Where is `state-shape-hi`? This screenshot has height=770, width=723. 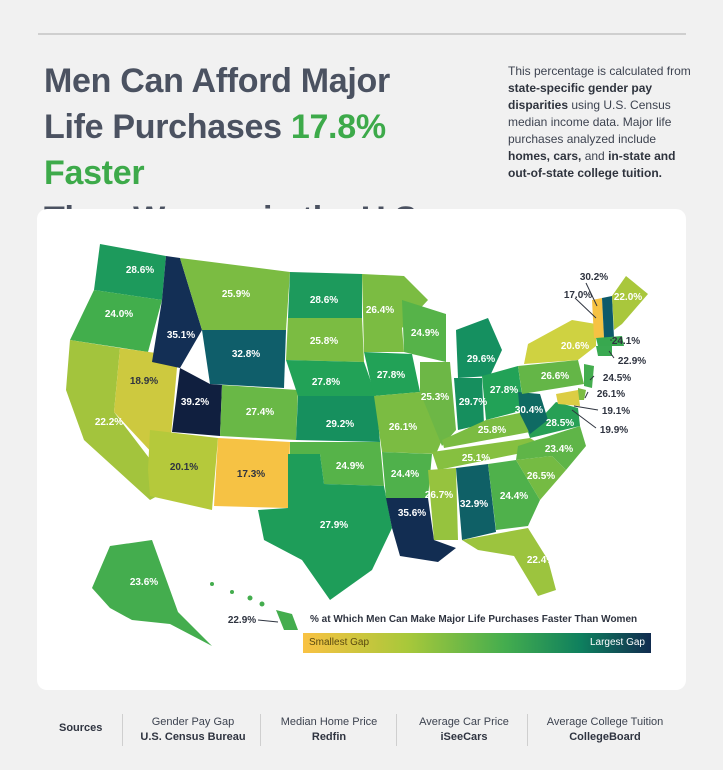 state-shape-hi is located at coordinates (287, 620).